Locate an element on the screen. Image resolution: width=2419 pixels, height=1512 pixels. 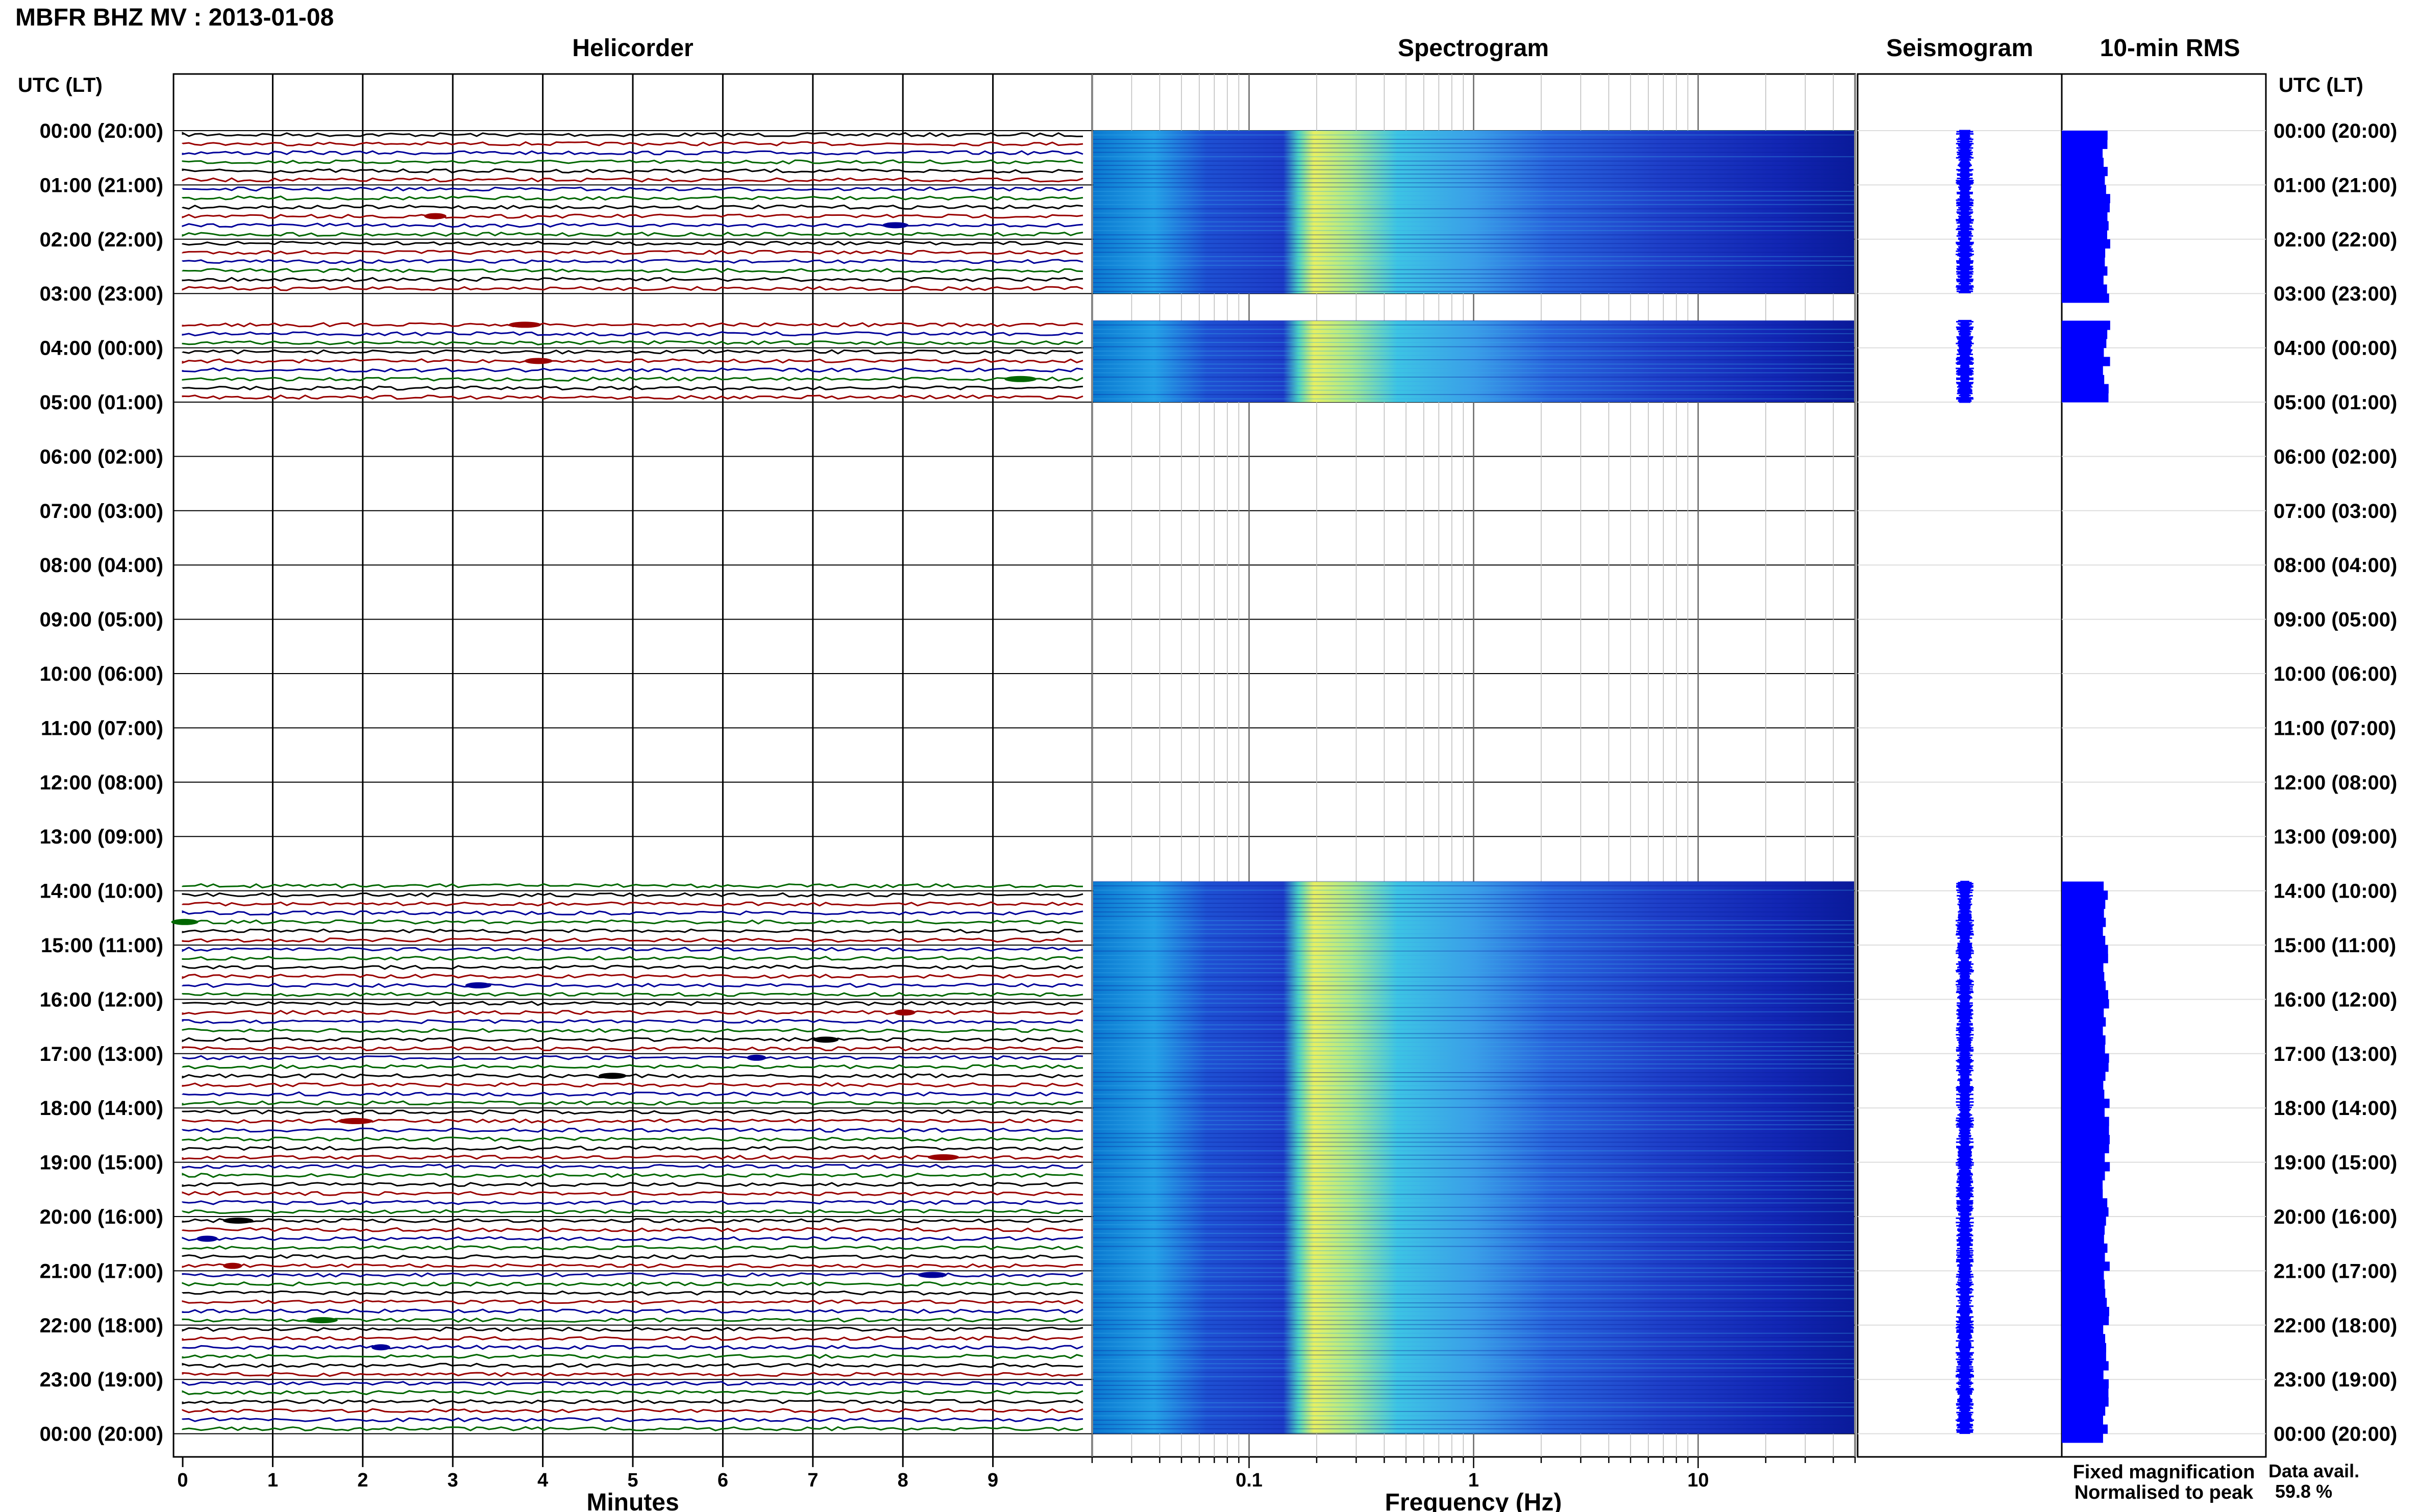
data-avail-value: 59.8 % is located at coordinates (2303, 1491).